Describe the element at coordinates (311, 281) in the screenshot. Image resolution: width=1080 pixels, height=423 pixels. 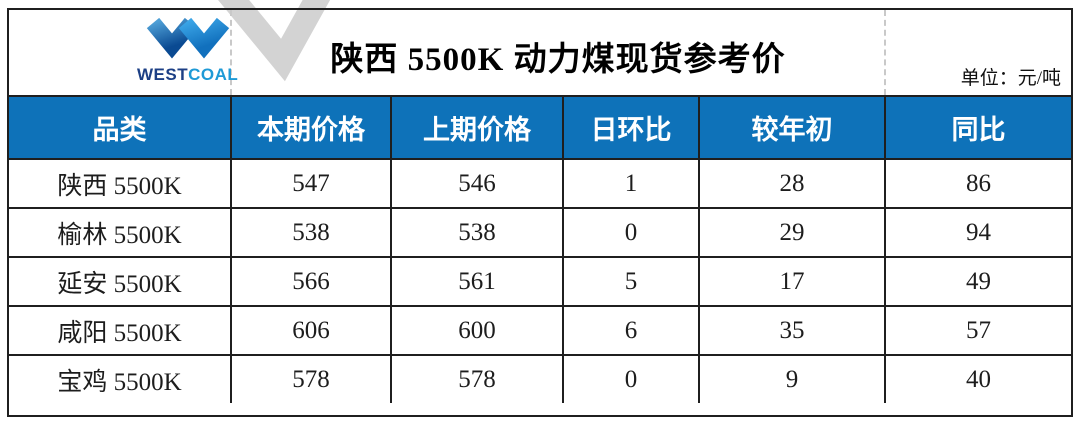
I see `cell-value: 566` at that location.